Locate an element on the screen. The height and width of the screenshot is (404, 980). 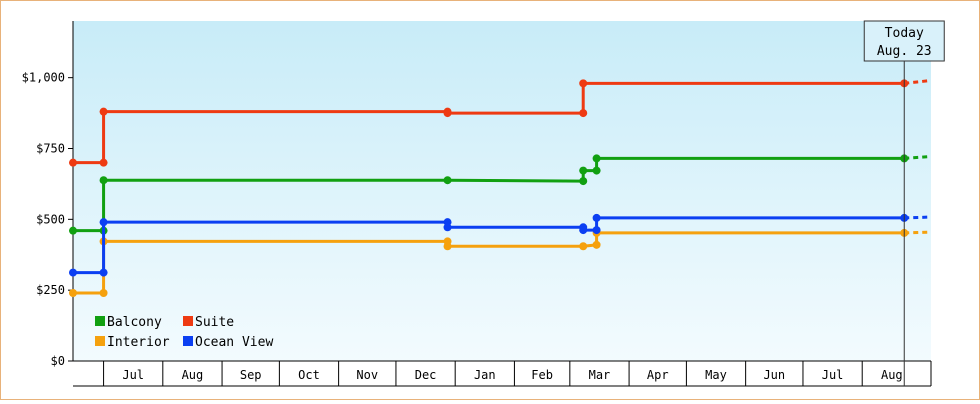
legend-label: Suite is located at coordinates (214, 322).